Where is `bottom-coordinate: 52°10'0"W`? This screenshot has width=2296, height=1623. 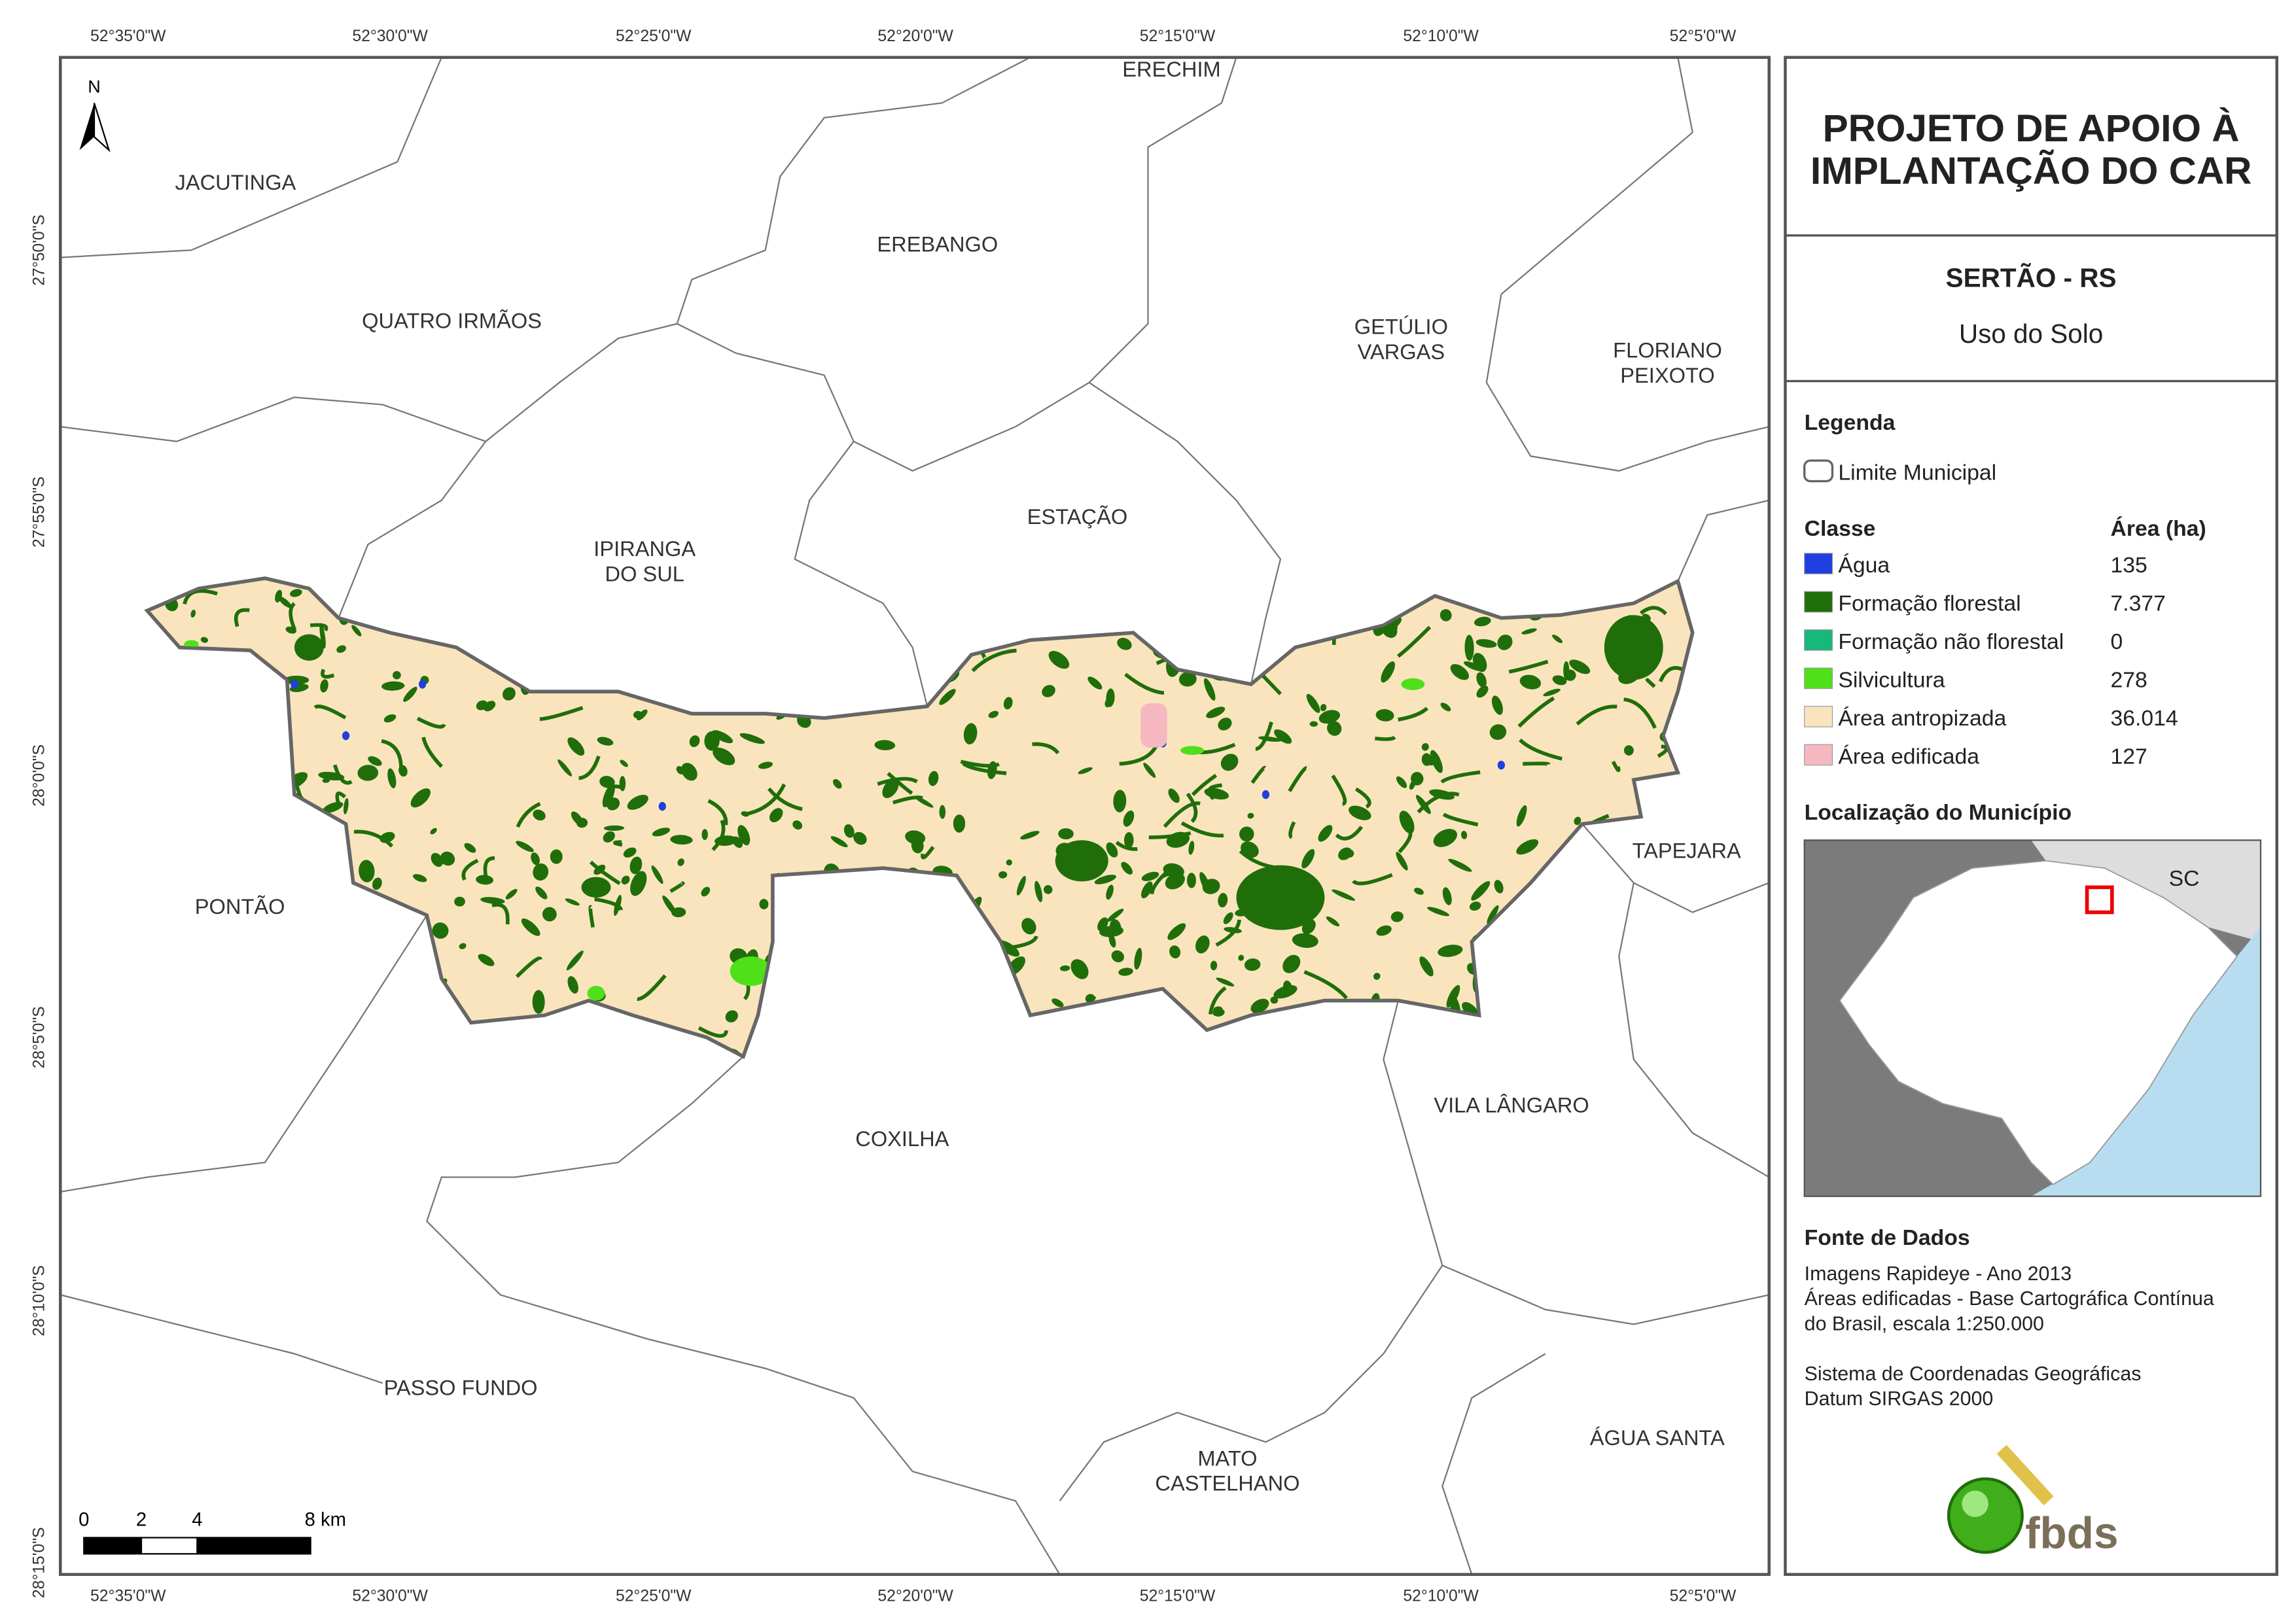 bottom-coordinate: 52°10'0"W is located at coordinates (1441, 1596).